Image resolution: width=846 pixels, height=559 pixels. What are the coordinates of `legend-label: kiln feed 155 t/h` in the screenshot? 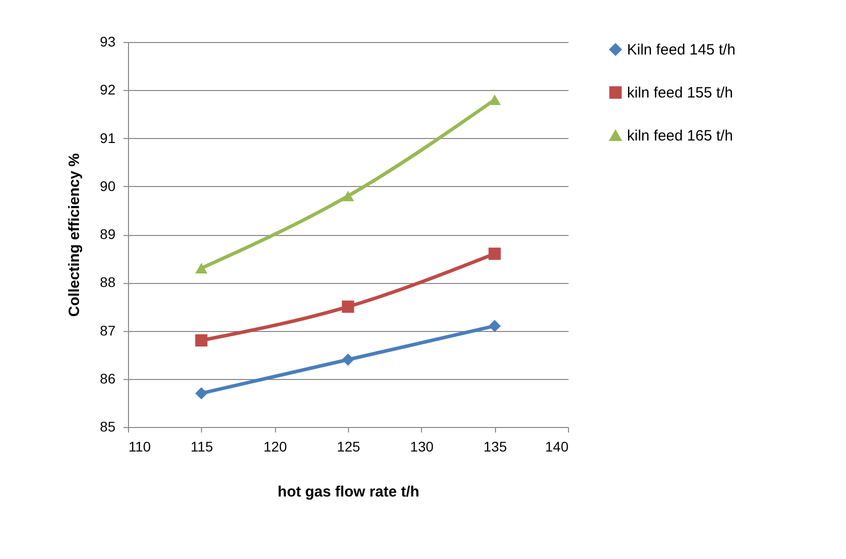 It's located at (680, 93).